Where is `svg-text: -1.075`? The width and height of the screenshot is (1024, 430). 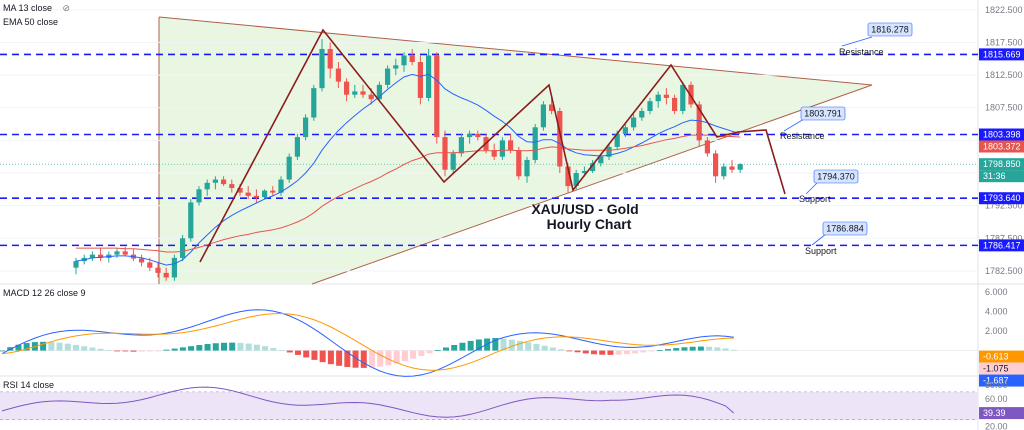 svg-text: -1.075 is located at coordinates (996, 369).